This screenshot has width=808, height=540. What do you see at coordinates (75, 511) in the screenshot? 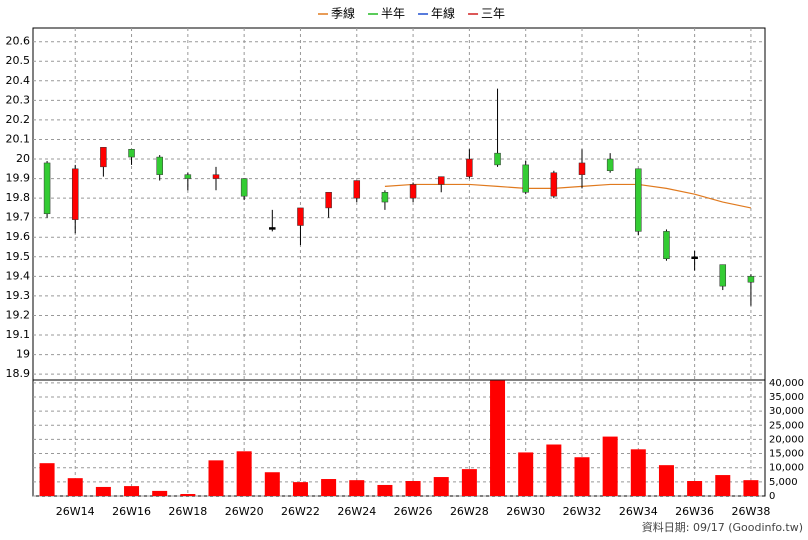
I see `x-tick-label: 26W14` at bounding box center [75, 511].